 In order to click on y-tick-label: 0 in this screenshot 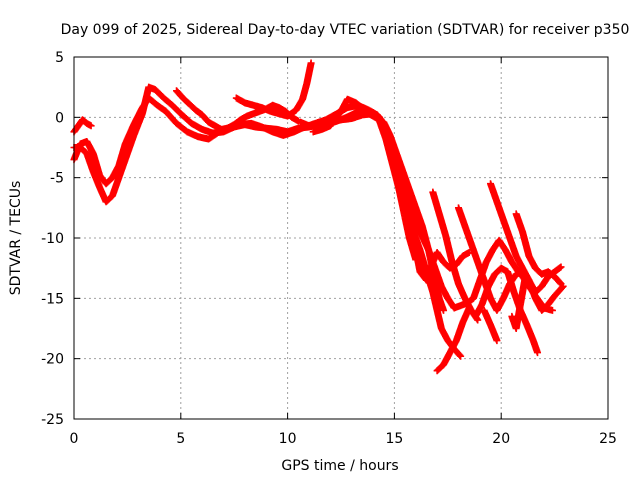, I will do `click(59, 118)`.